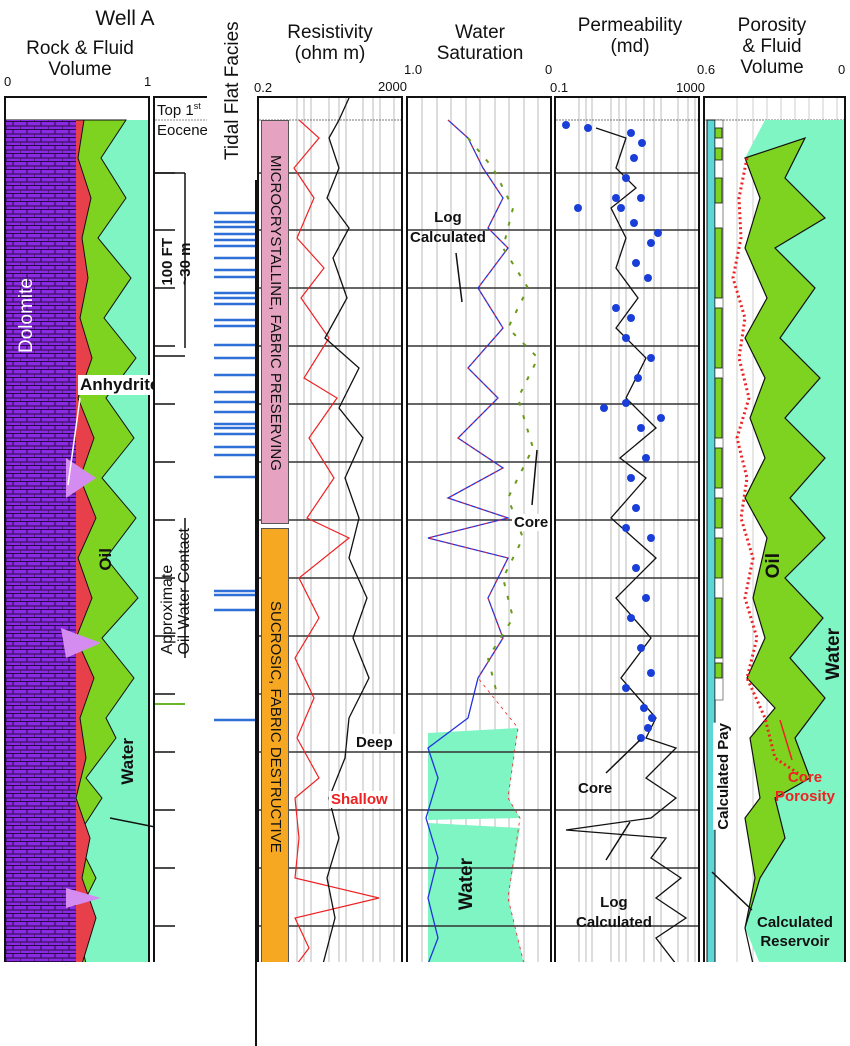 The height and width of the screenshot is (1046, 850). Describe the element at coordinates (182, 130) in the screenshot. I see `eocene-label: Eocene` at that location.